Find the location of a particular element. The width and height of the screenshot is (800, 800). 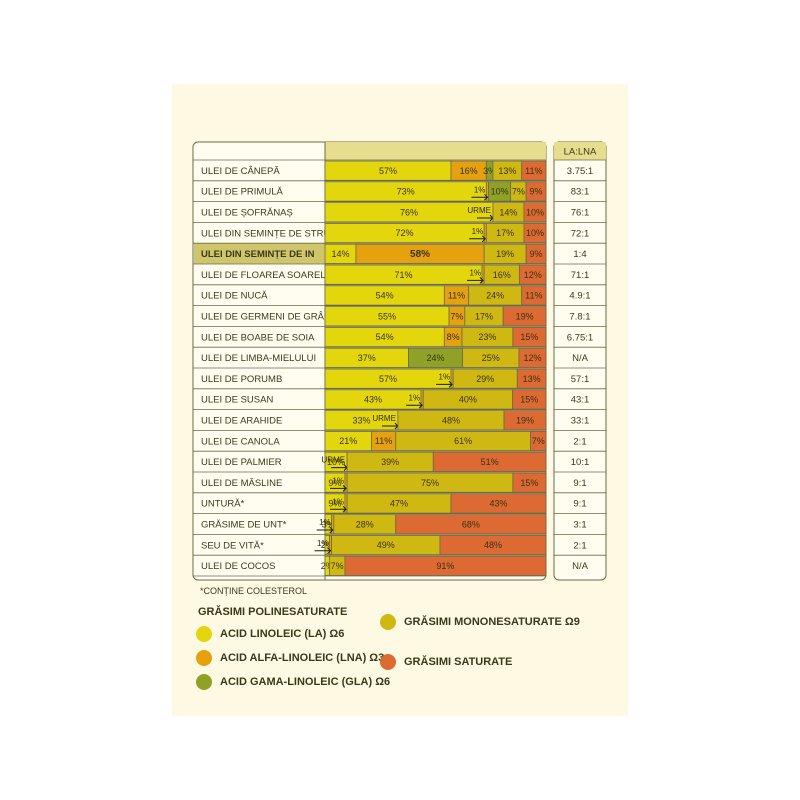

ratio-value: 3.75:1 is located at coordinates (580, 171).